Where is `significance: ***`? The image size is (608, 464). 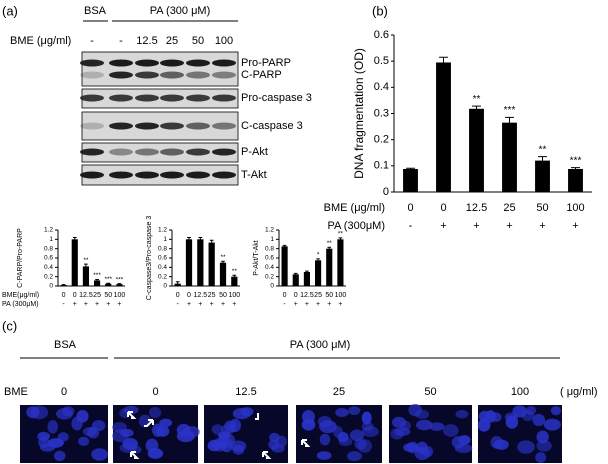
significance: *** is located at coordinates (108, 279).